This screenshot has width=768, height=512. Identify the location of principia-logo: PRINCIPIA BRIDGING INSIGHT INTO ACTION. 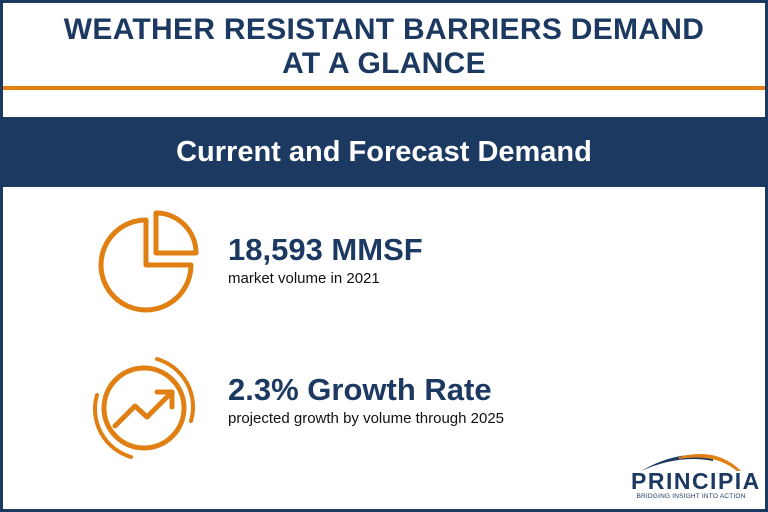
(696, 477).